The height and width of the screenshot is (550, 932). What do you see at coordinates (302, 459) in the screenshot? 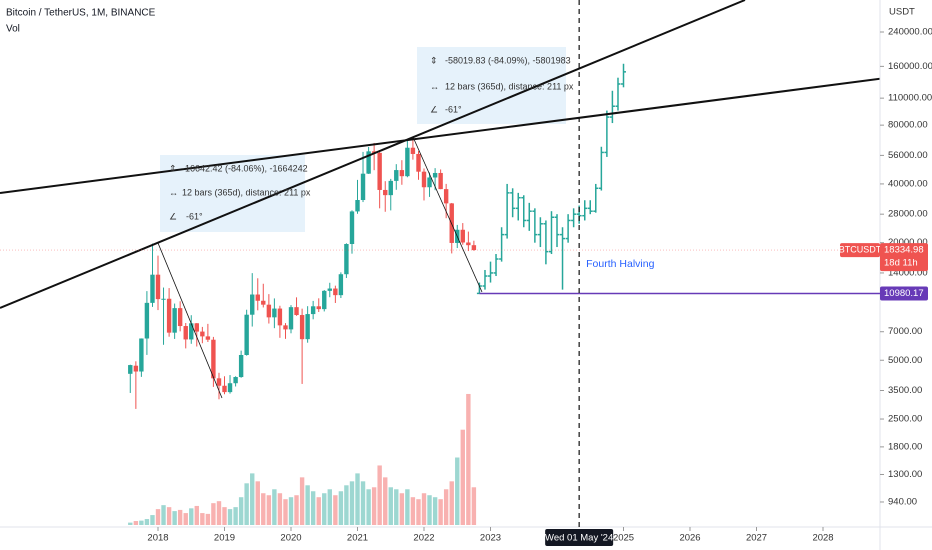
I see `volume-layer` at bounding box center [302, 459].